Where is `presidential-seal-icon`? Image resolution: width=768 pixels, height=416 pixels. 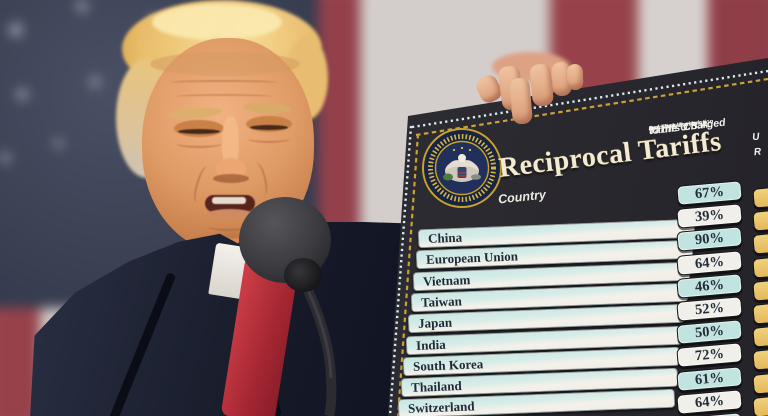
presidential-seal-icon is located at coordinates (462, 168).